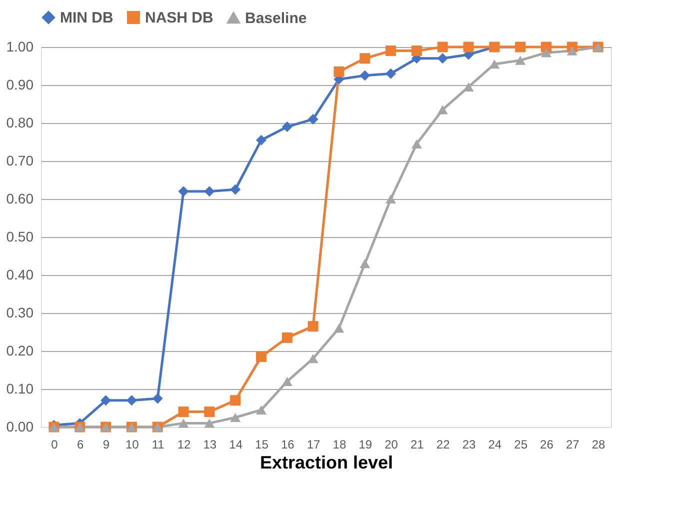  What do you see at coordinates (287, 445) in the screenshot?
I see `x-tick-label: 16` at bounding box center [287, 445].